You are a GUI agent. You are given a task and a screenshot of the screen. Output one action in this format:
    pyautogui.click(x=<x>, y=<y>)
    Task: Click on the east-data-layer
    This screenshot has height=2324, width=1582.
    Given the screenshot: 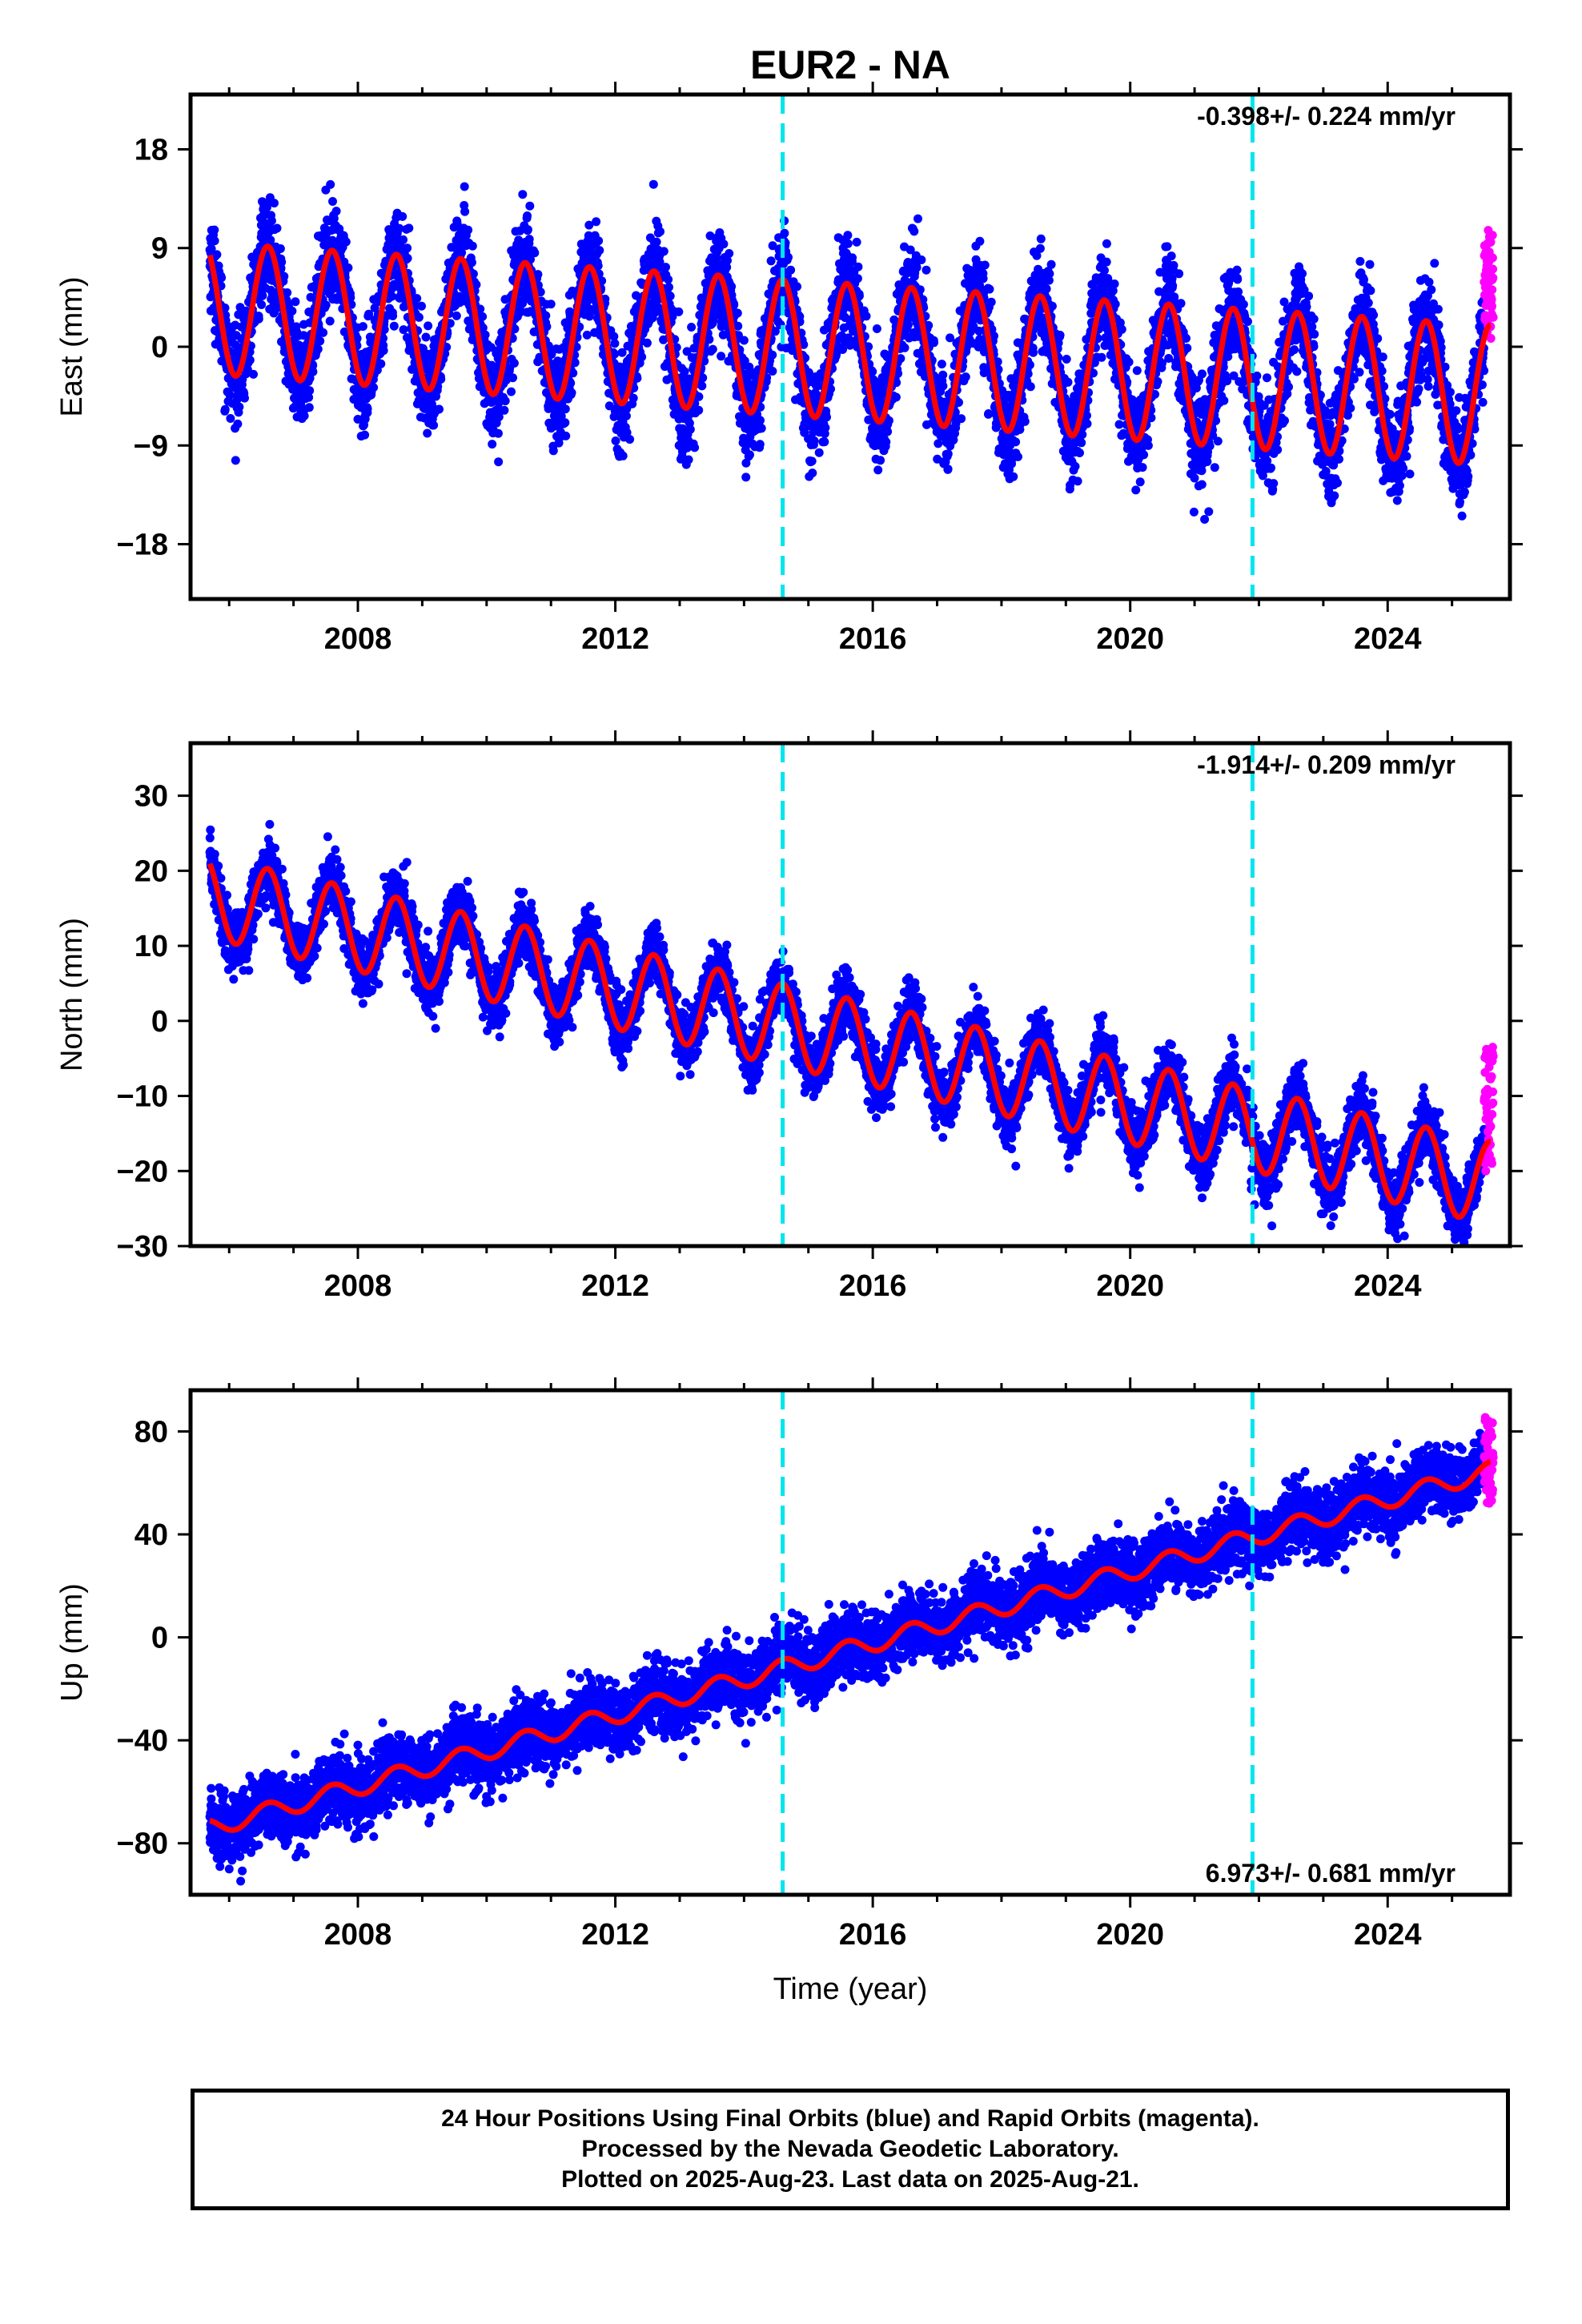 What is the action you would take?
    pyautogui.click(x=851, y=351)
    